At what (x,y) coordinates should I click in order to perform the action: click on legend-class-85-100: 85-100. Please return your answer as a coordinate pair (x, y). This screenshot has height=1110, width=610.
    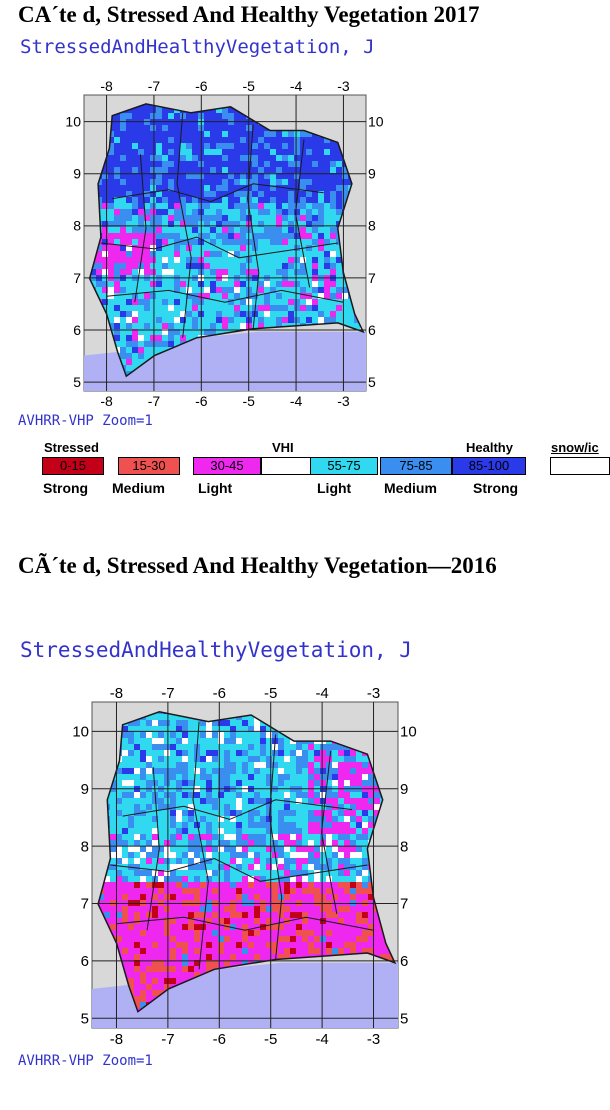
    Looking at the image, I should click on (489, 466).